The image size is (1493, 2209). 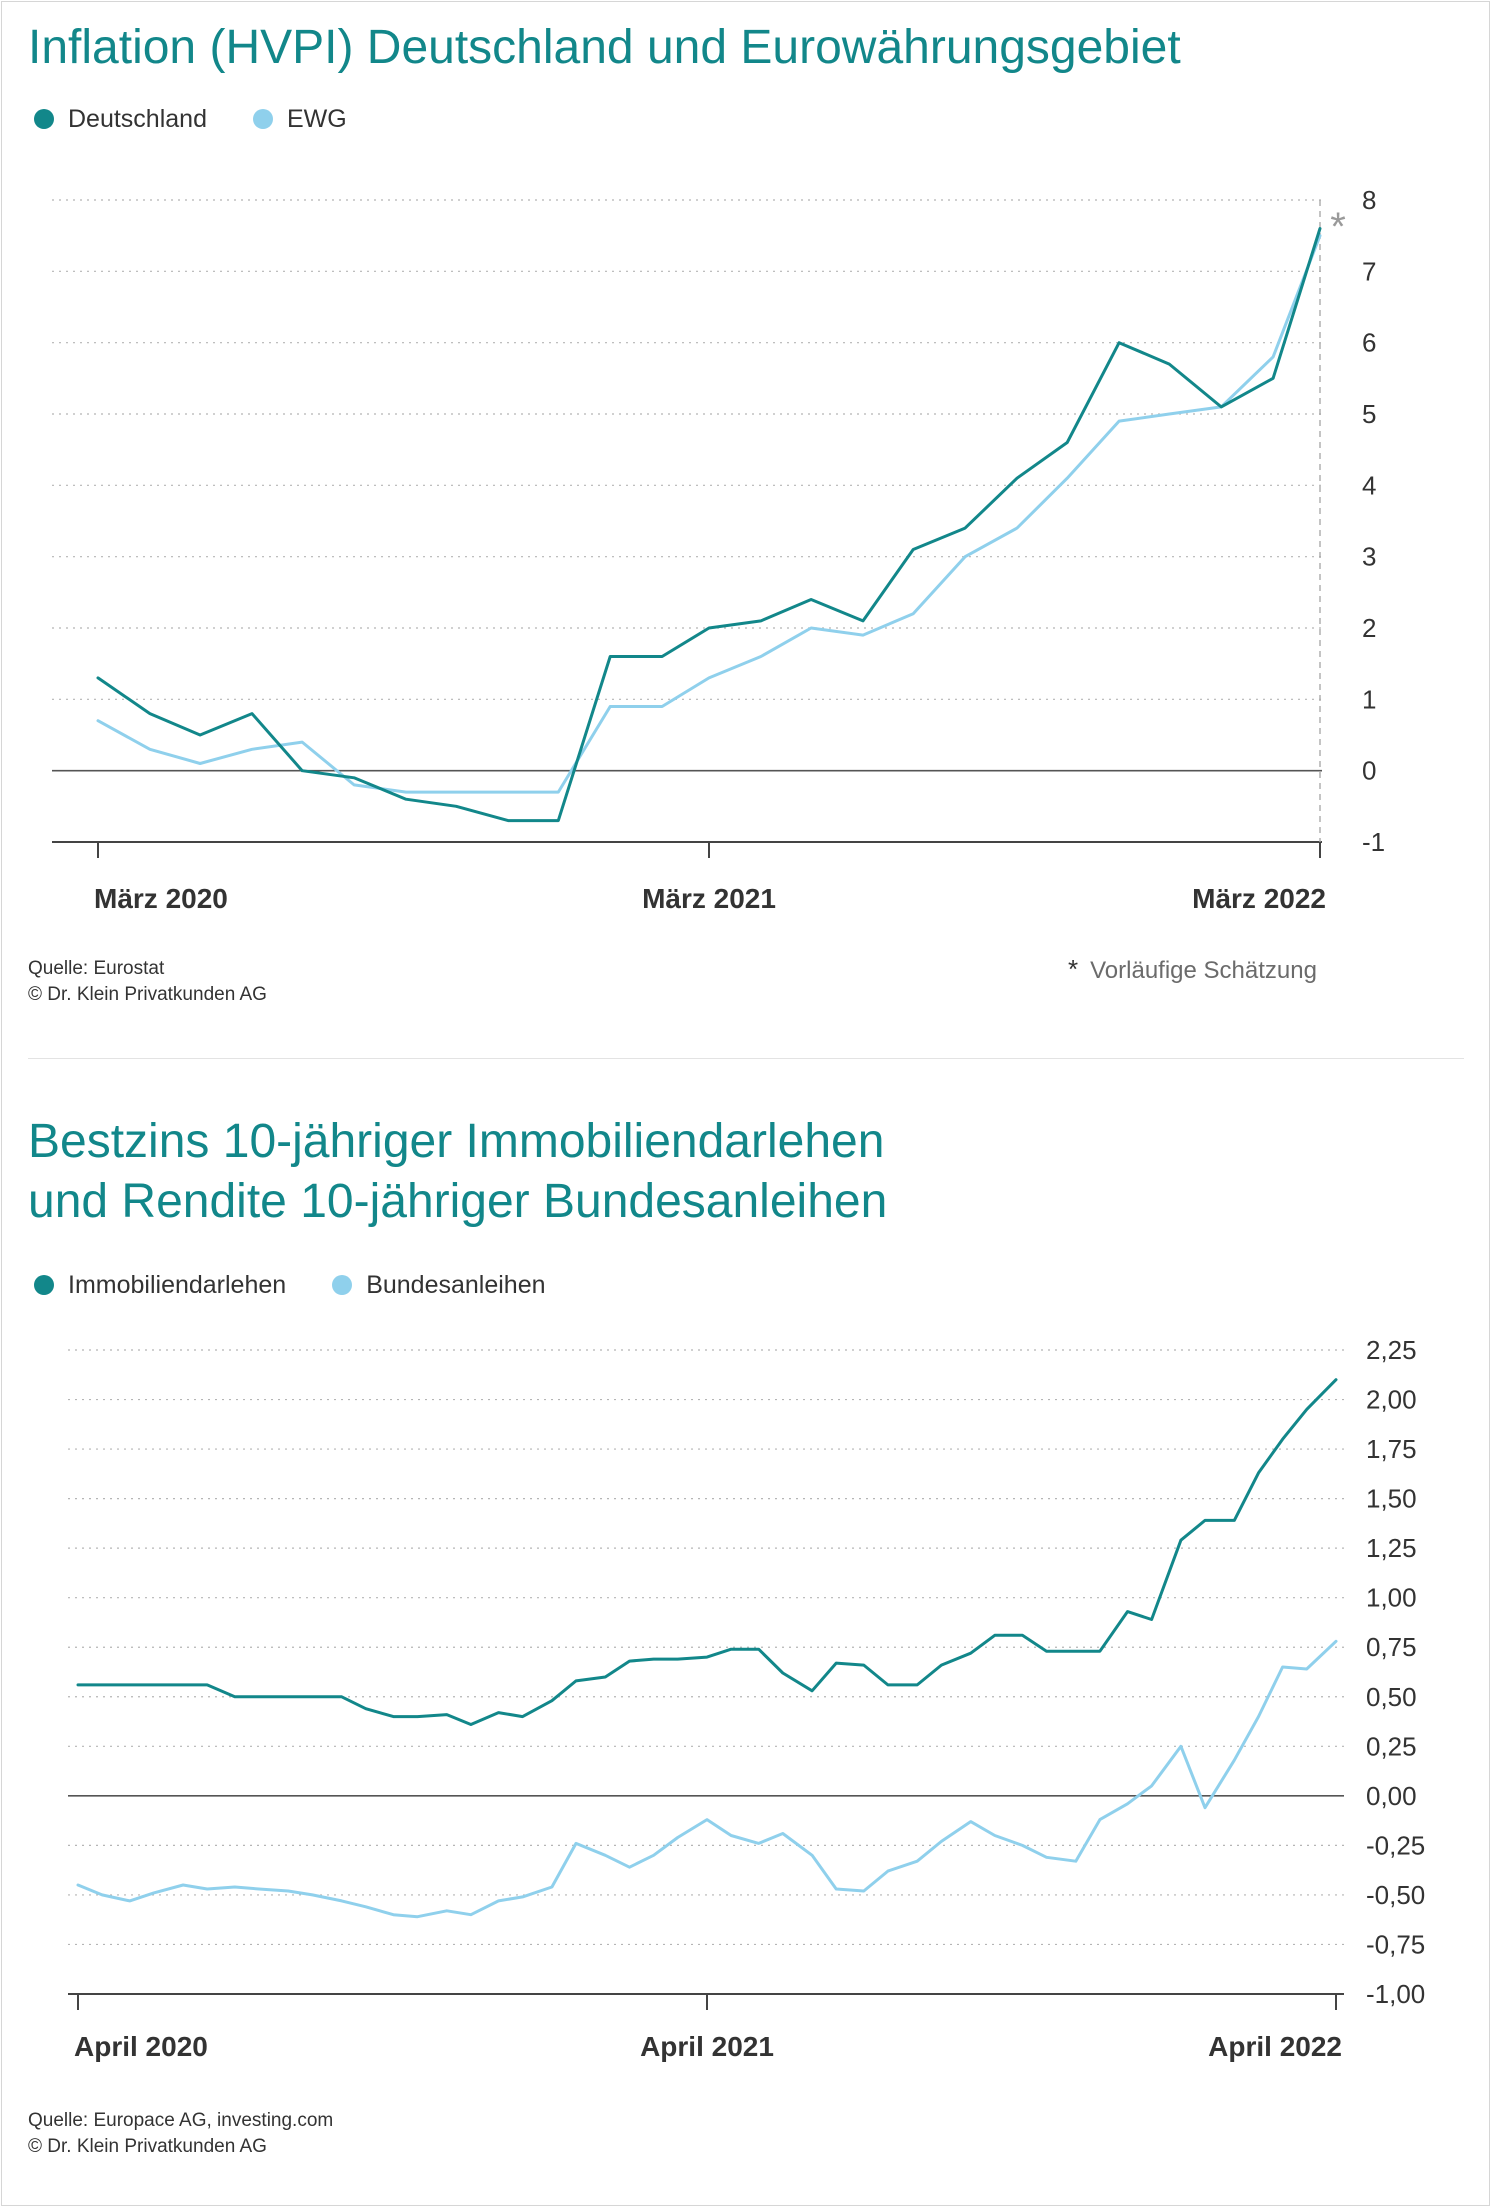 What do you see at coordinates (1391, 1400) in the screenshot?
I see `y-tick-label: 2,00` at bounding box center [1391, 1400].